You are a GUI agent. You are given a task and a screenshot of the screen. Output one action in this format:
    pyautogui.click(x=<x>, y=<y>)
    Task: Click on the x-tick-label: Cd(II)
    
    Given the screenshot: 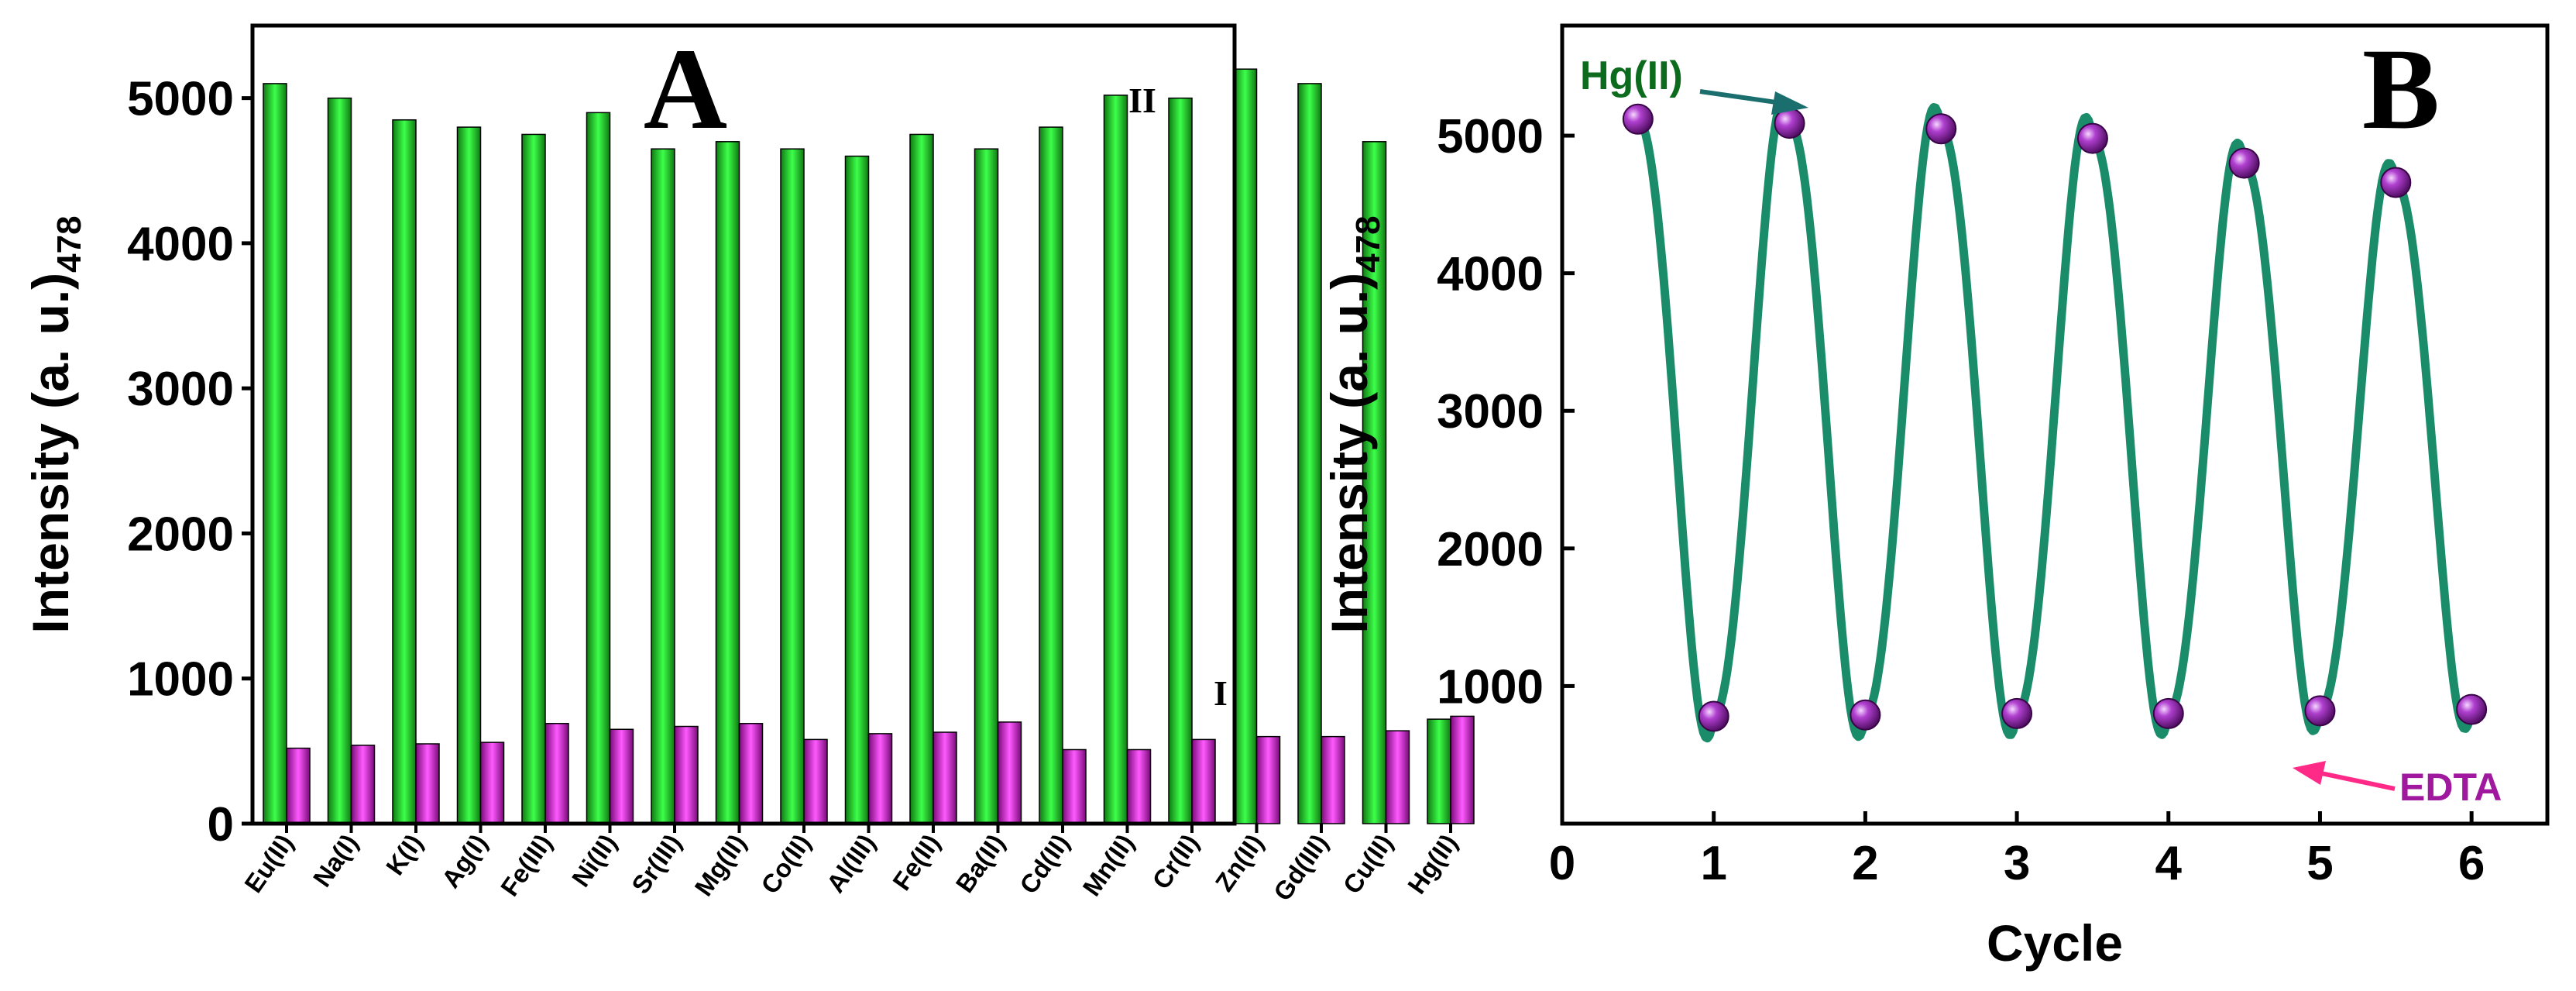 What is the action you would take?
    pyautogui.click(x=1044, y=864)
    